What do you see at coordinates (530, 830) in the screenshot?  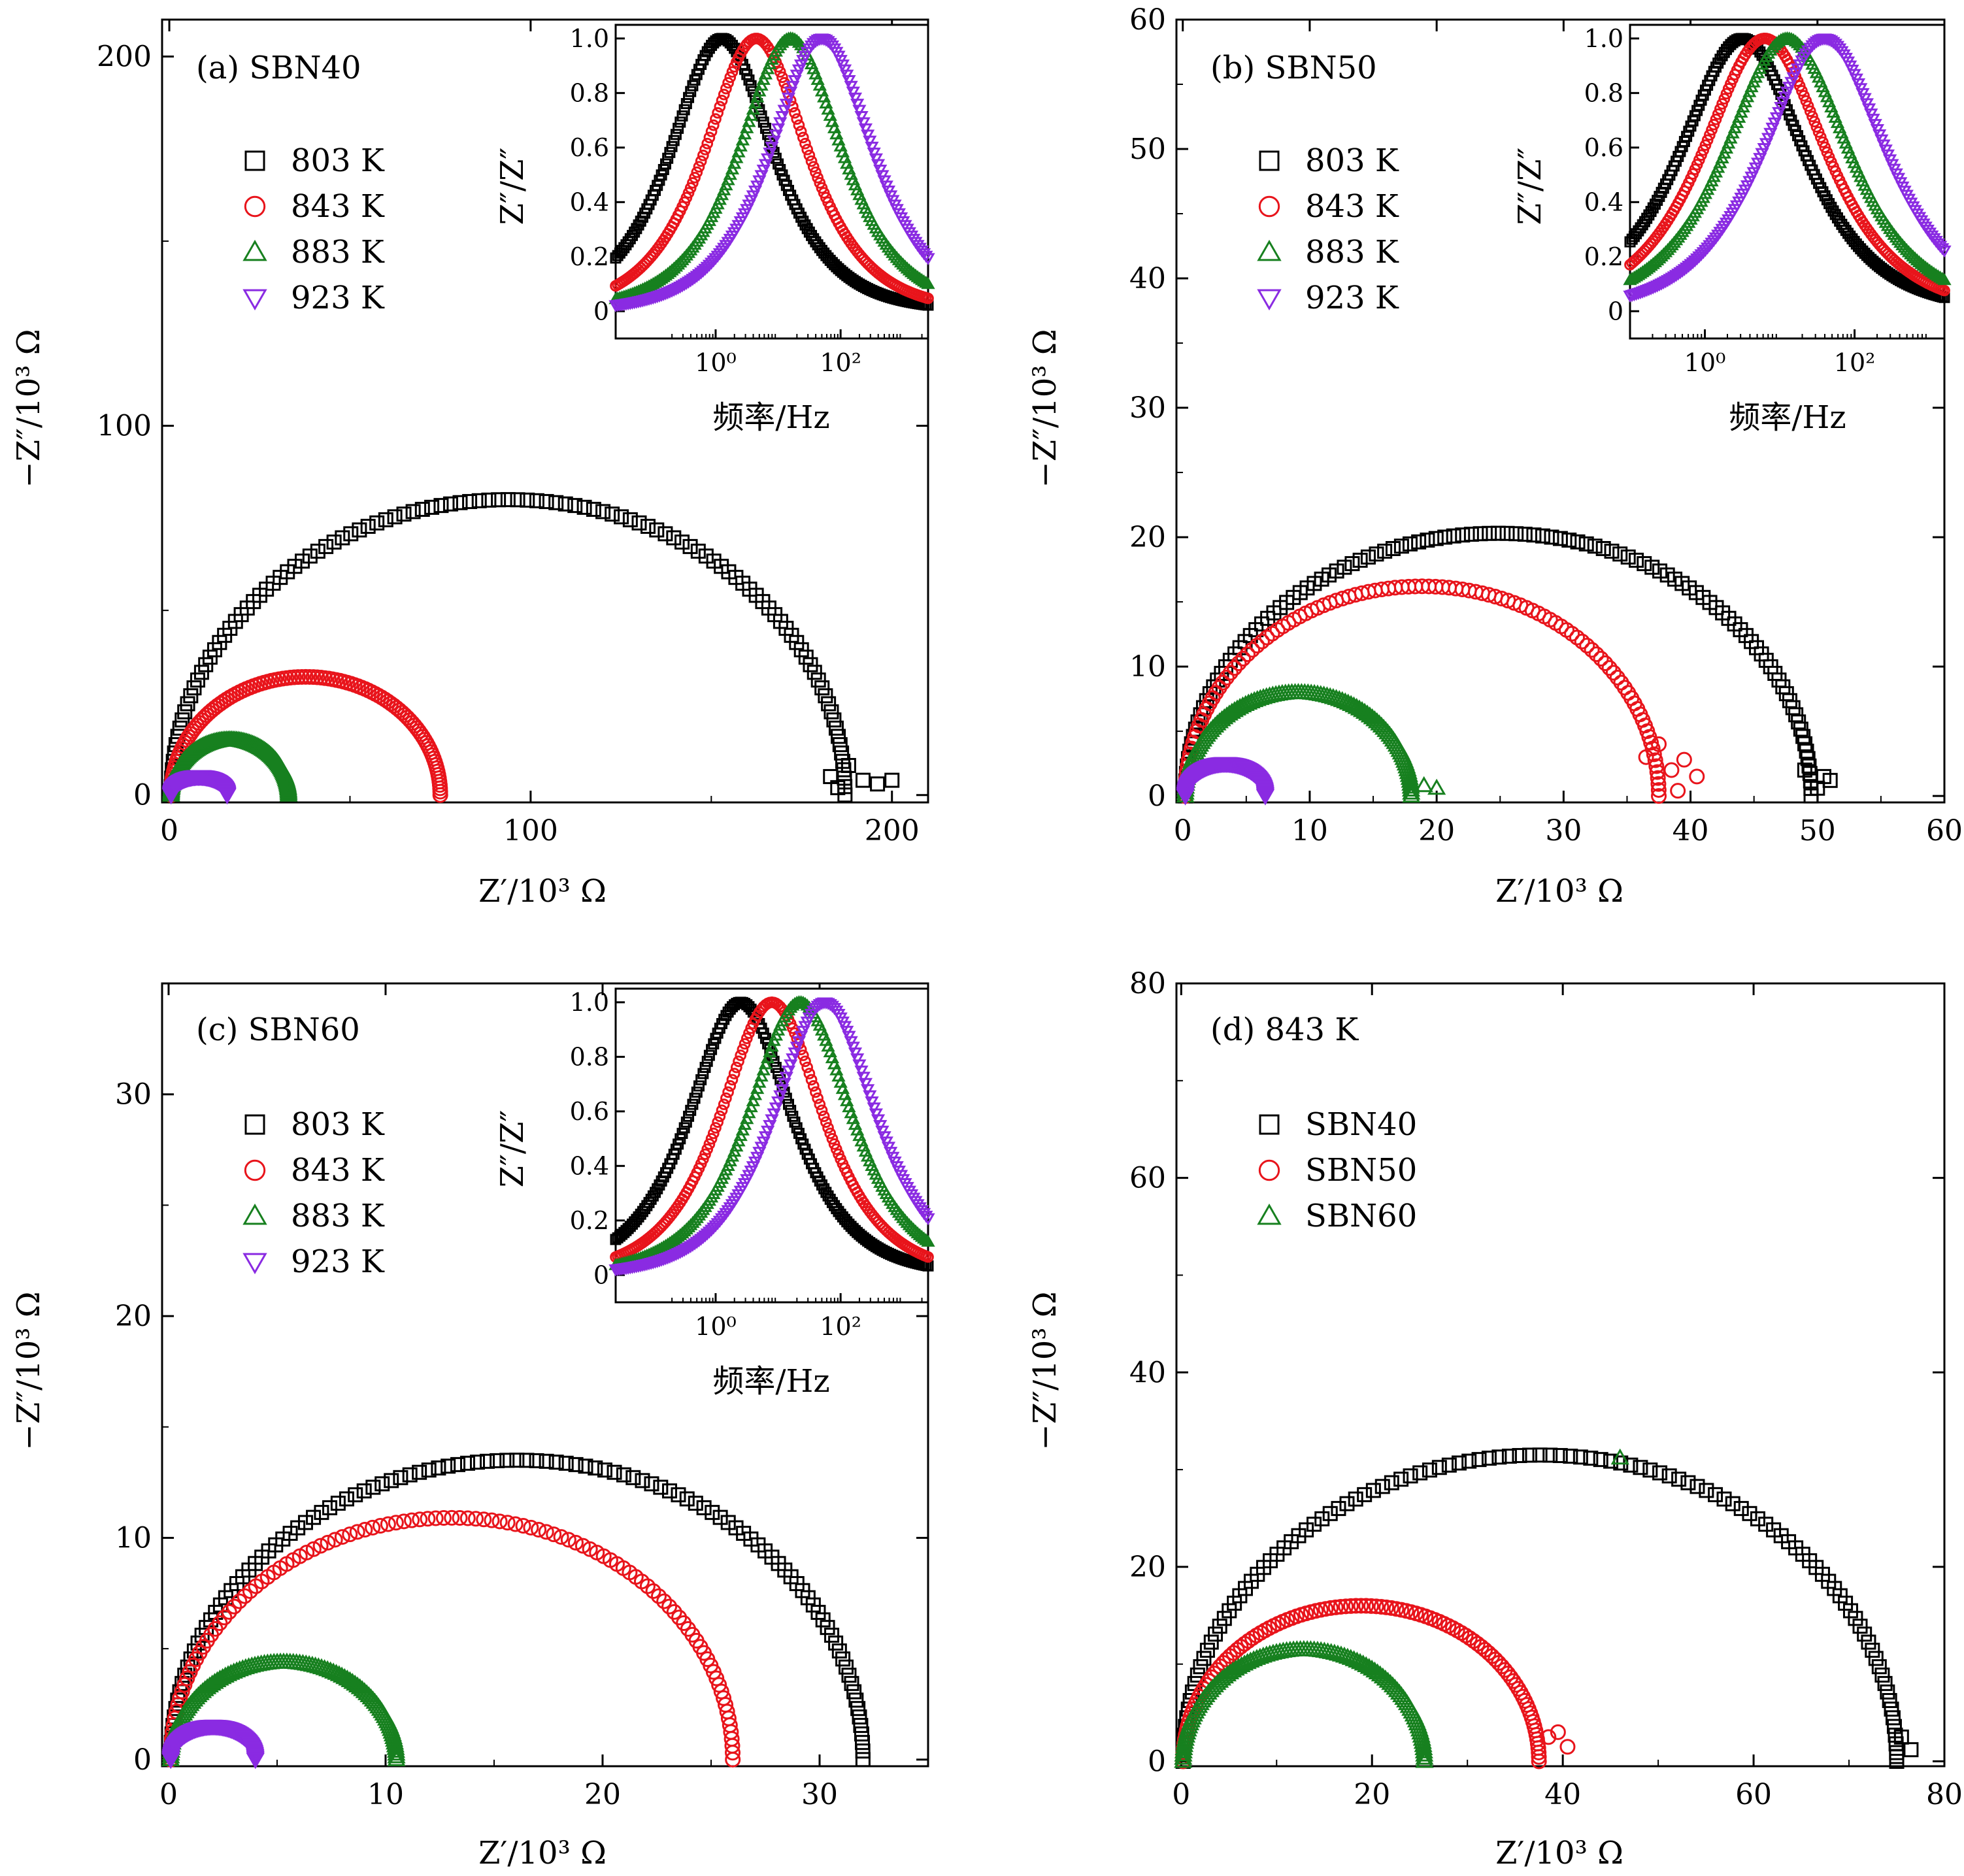 I see `x-tick-label: 100` at bounding box center [530, 830].